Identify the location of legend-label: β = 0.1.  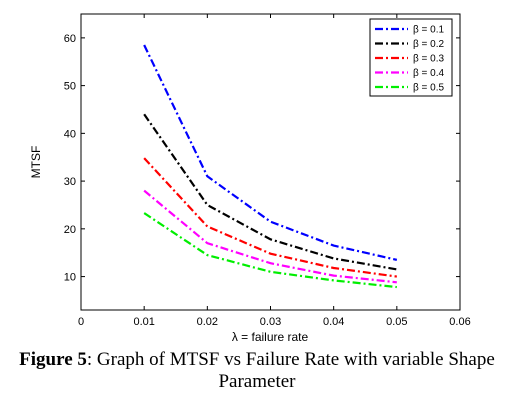
(428, 30).